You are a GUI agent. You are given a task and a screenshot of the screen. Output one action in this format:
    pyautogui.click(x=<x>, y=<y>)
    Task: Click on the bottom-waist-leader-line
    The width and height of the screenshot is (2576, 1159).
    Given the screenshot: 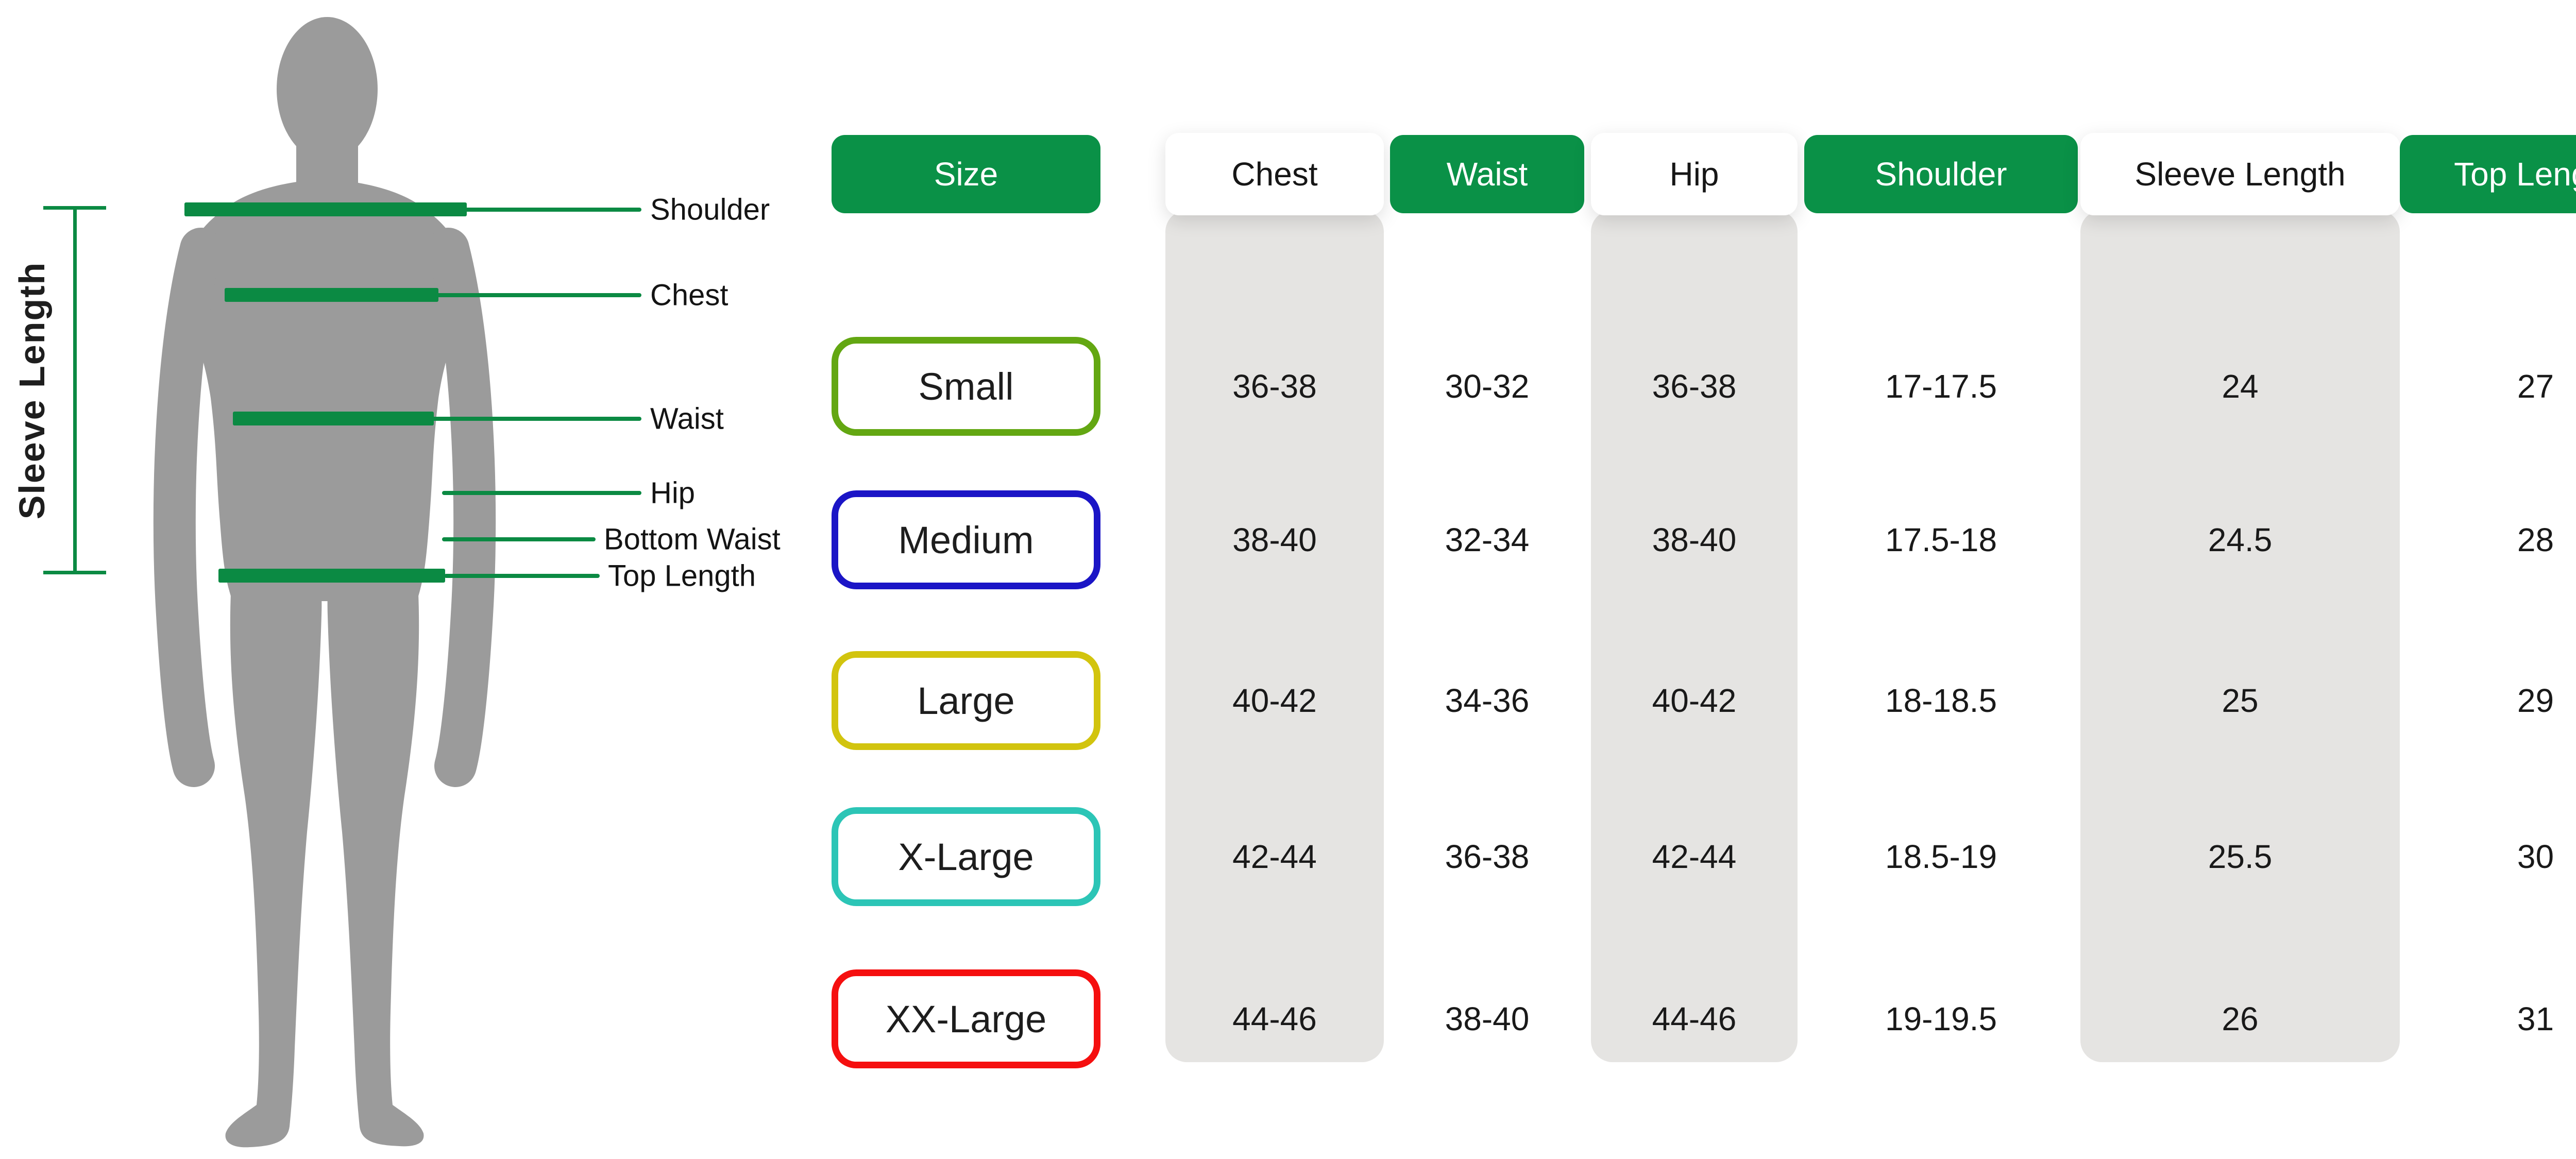 What is the action you would take?
    pyautogui.click(x=519, y=539)
    